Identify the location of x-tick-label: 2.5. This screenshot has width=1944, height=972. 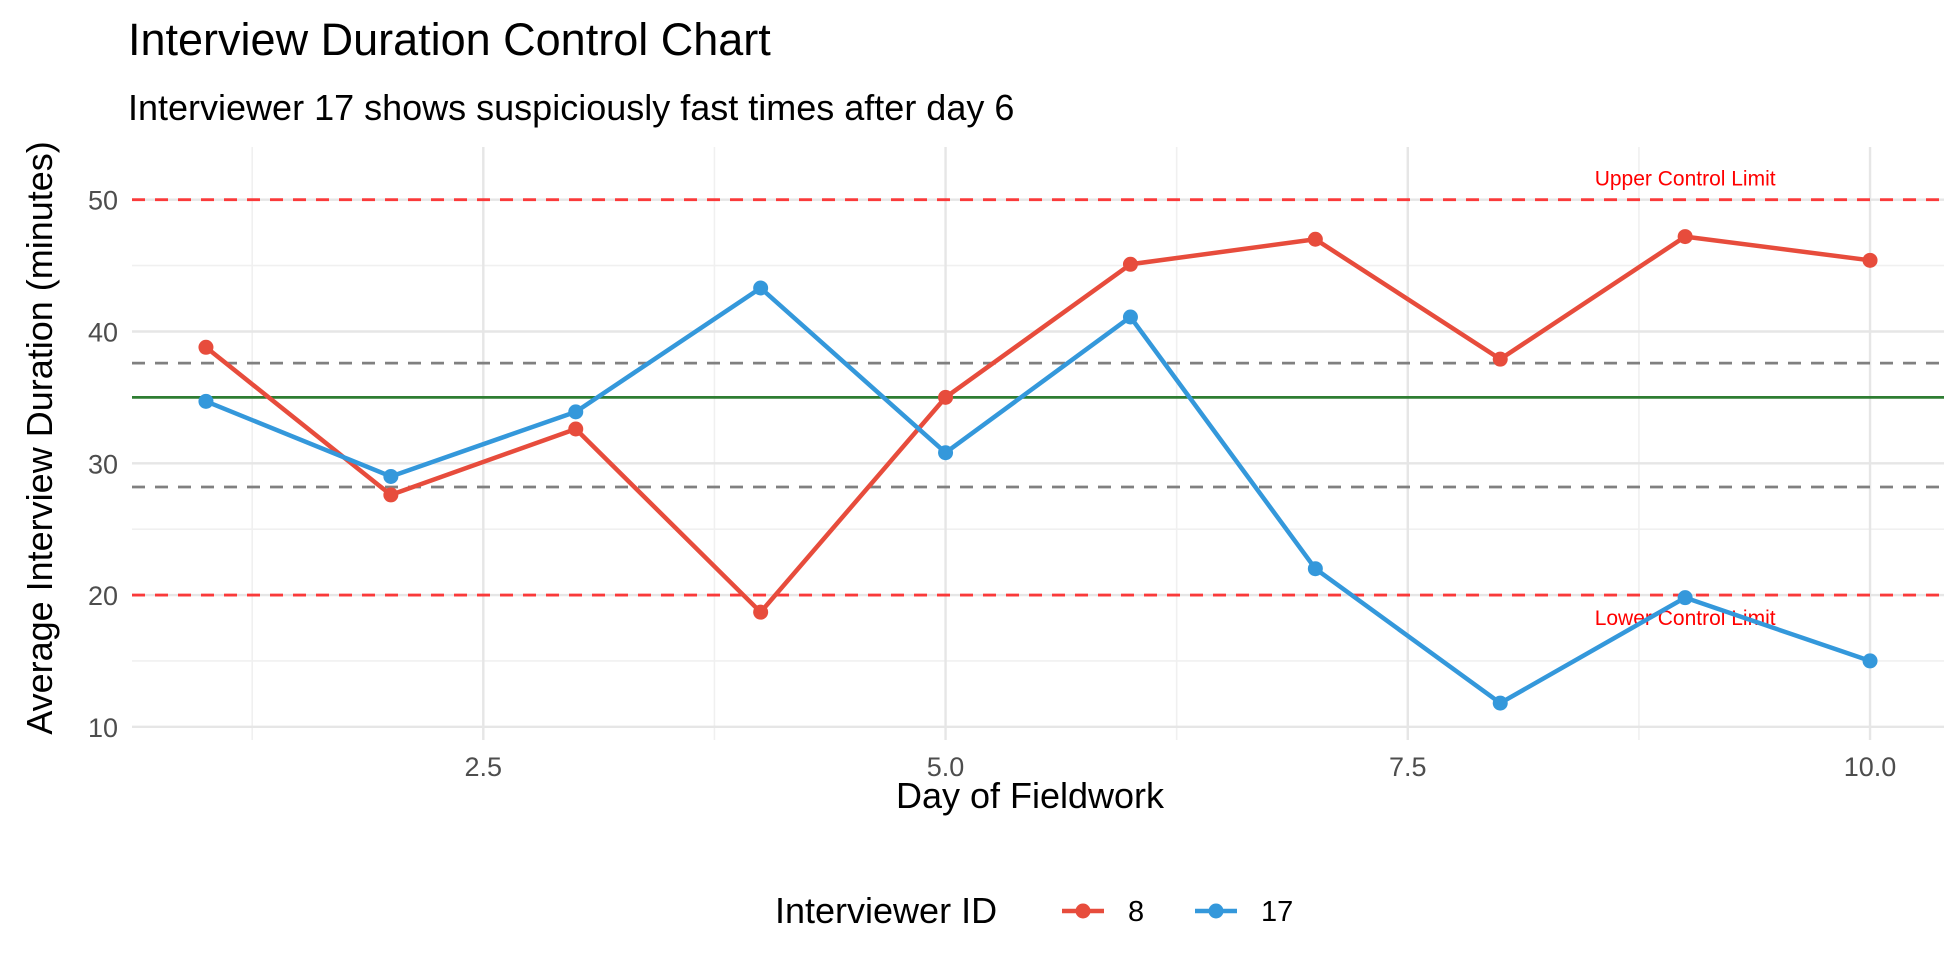
(484, 767).